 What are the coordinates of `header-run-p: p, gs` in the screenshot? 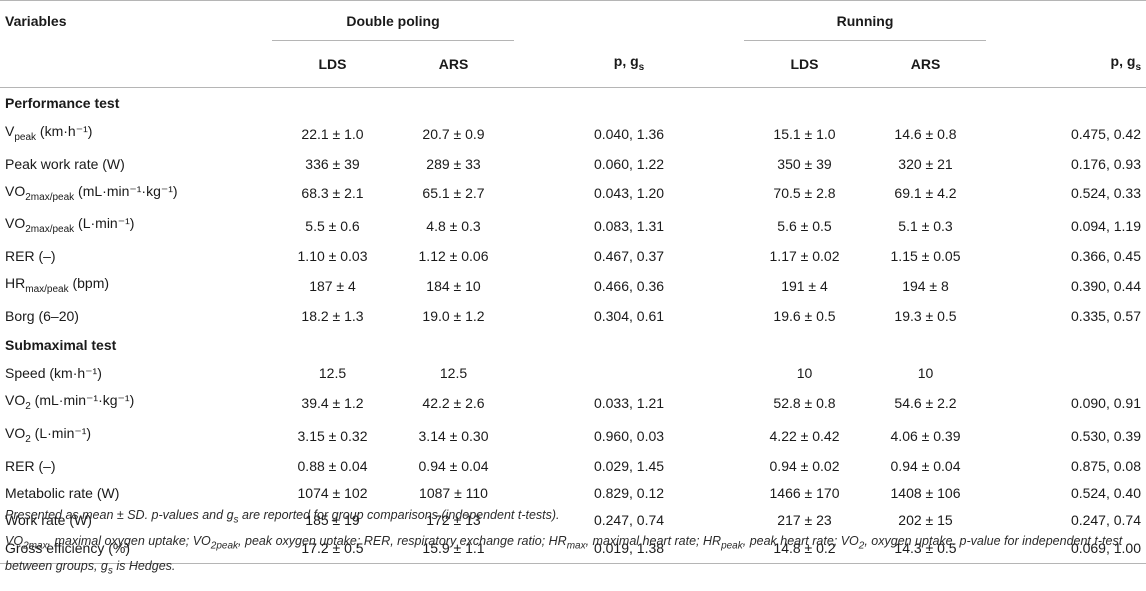 It's located at (1066, 65).